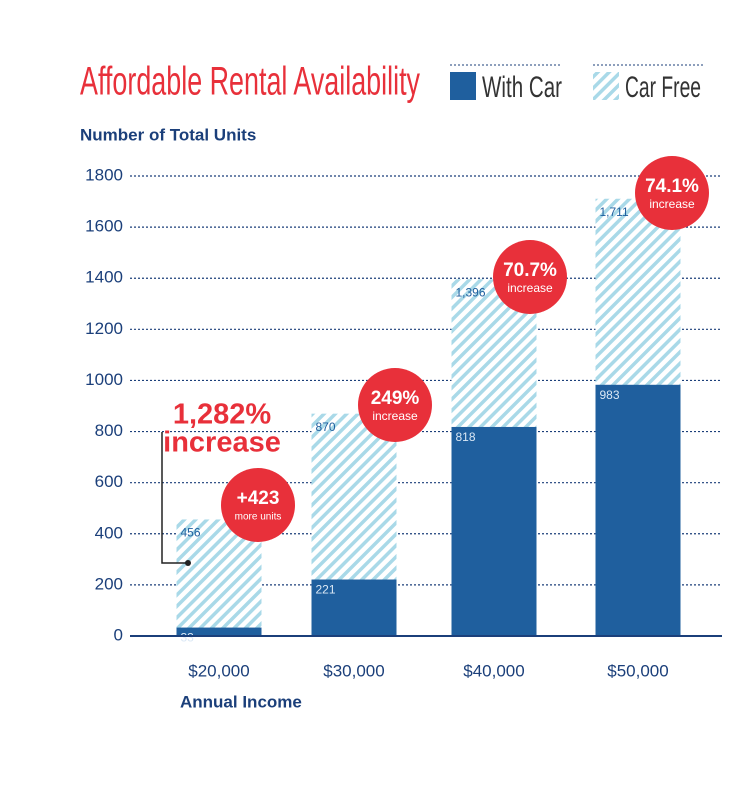  Describe the element at coordinates (109, 481) in the screenshot. I see `y-tick-label: 600` at that location.